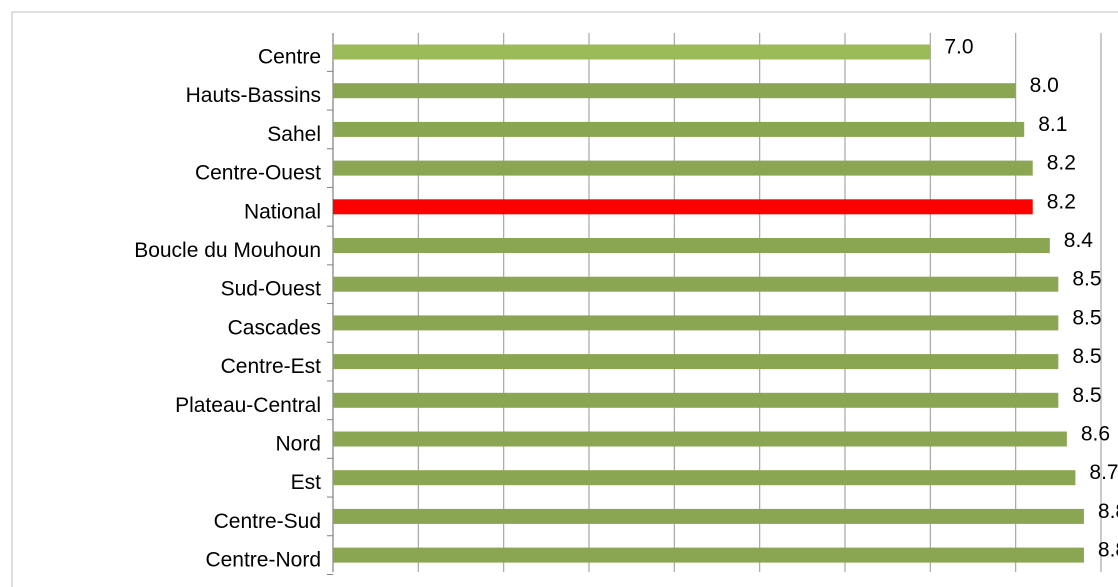  Describe the element at coordinates (294, 134) in the screenshot. I see `y-tick-label: Sahel` at that location.